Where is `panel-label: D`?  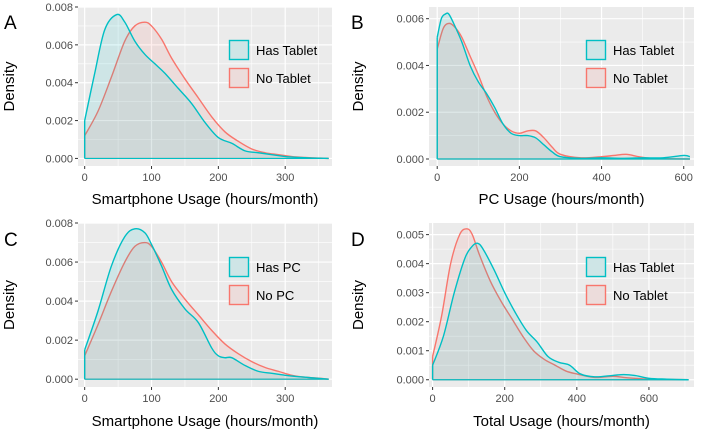
panel-label: D is located at coordinates (358, 240).